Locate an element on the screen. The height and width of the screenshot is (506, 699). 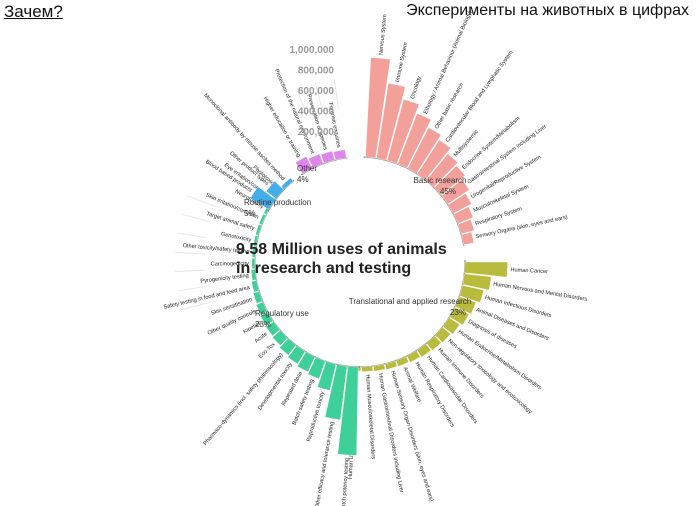
scale-tick-label: 400,000 is located at coordinates (316, 112).